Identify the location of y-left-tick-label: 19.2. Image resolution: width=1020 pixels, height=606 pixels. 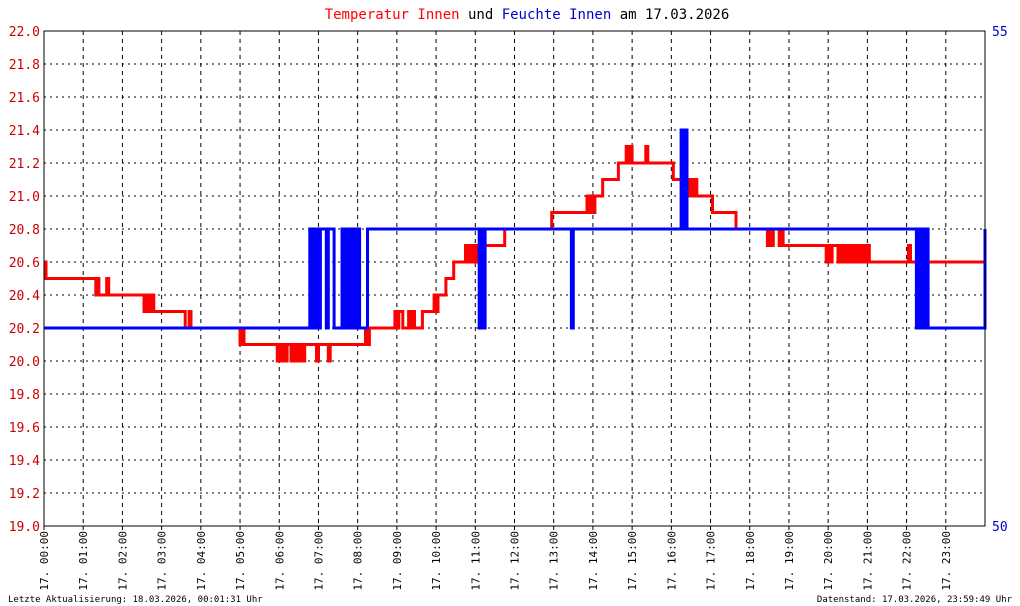
(24, 494).